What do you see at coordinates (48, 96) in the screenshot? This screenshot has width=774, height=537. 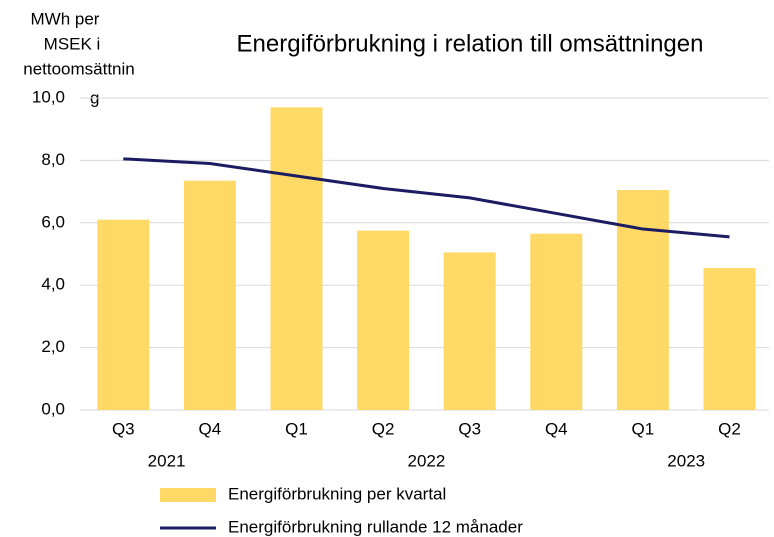 I see `y-tick-label: 10,0` at bounding box center [48, 96].